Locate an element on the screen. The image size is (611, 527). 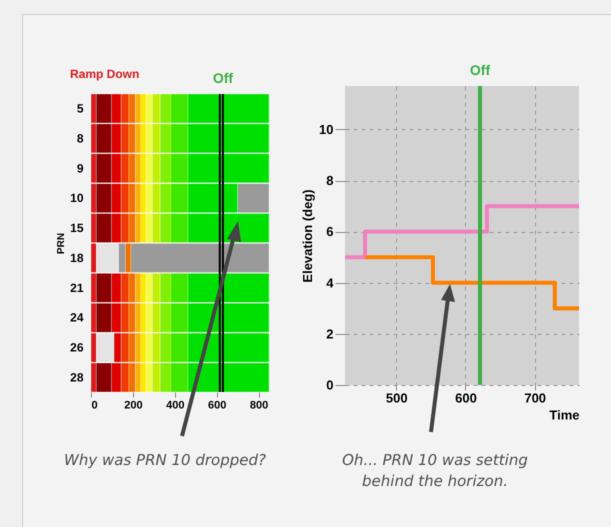
x-tick-label: 400 is located at coordinates (175, 406).